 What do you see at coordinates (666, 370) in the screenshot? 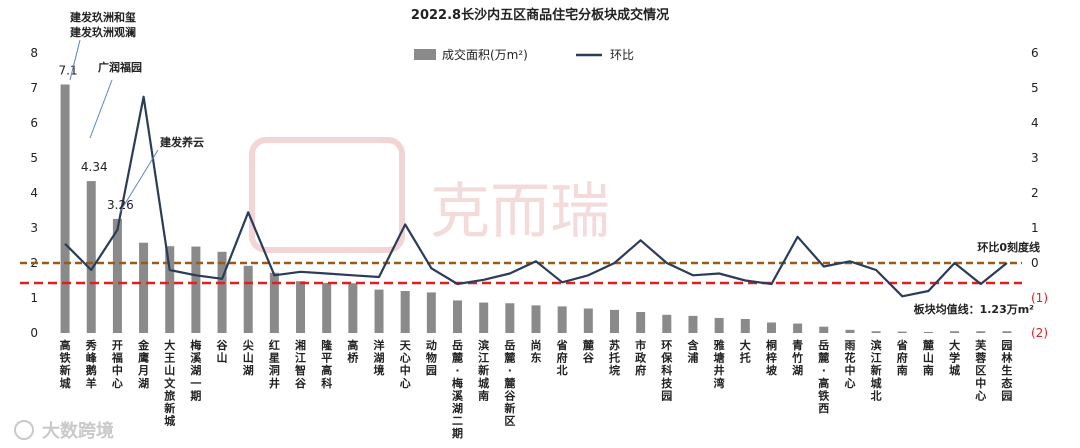
I see `category-label: 环保科技园` at bounding box center [666, 370].